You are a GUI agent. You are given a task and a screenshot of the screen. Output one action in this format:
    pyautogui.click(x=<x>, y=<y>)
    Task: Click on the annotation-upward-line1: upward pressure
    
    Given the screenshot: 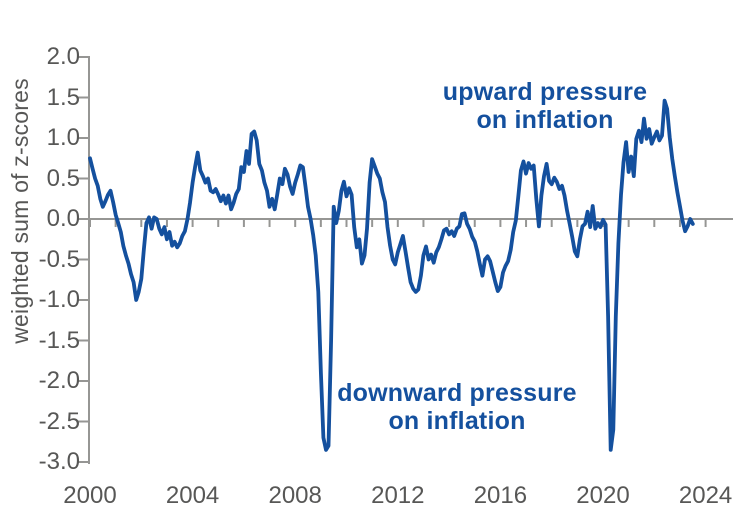 What is the action you would take?
    pyautogui.click(x=545, y=92)
    